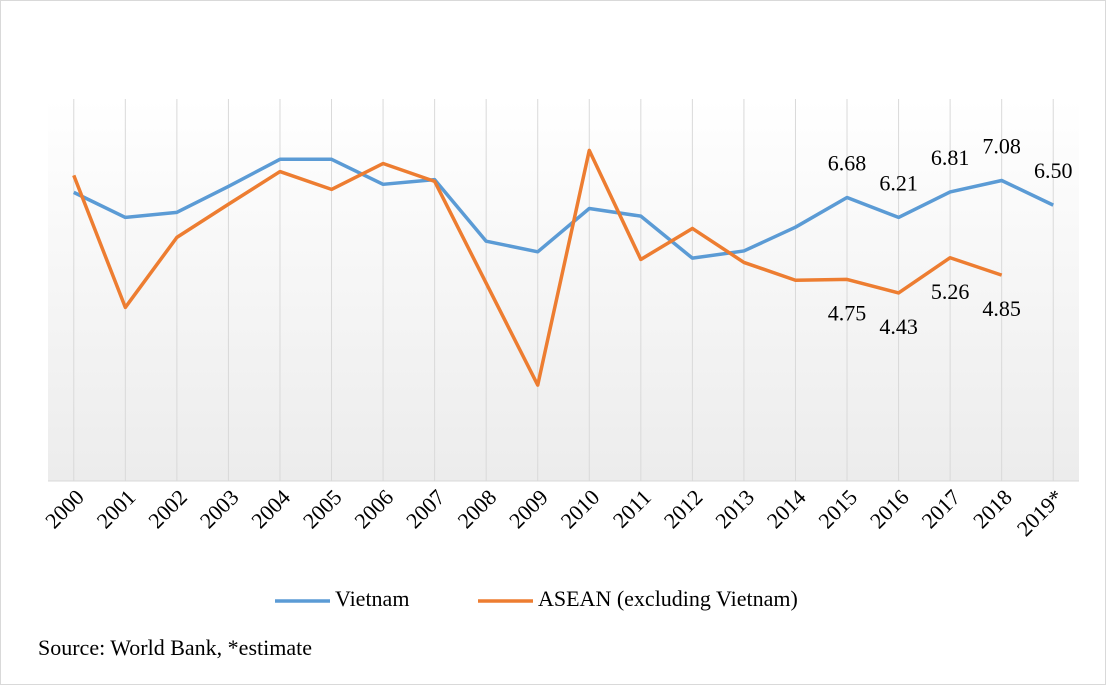 This screenshot has height=685, width=1106. I want to click on data-label: 4.75, so click(847, 312).